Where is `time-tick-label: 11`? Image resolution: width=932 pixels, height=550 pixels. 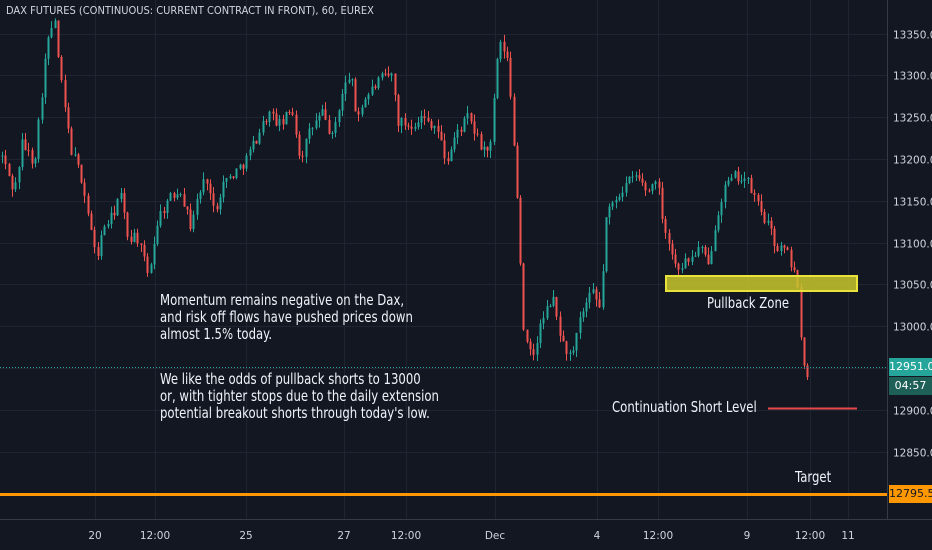 time-tick-label: 11 is located at coordinates (847, 536).